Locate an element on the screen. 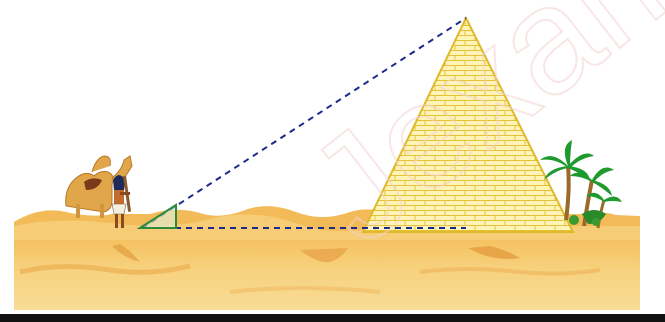  set-square is located at coordinates (156, 216).